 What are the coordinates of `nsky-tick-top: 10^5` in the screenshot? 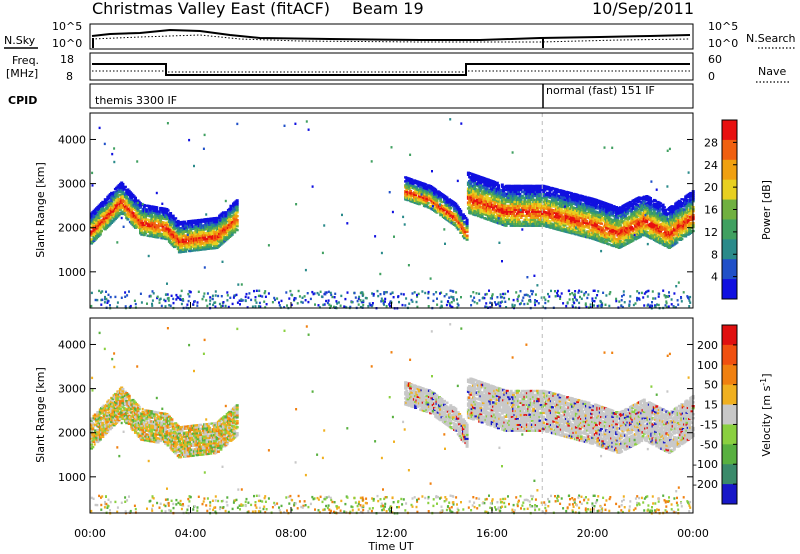 It's located at (67, 26).